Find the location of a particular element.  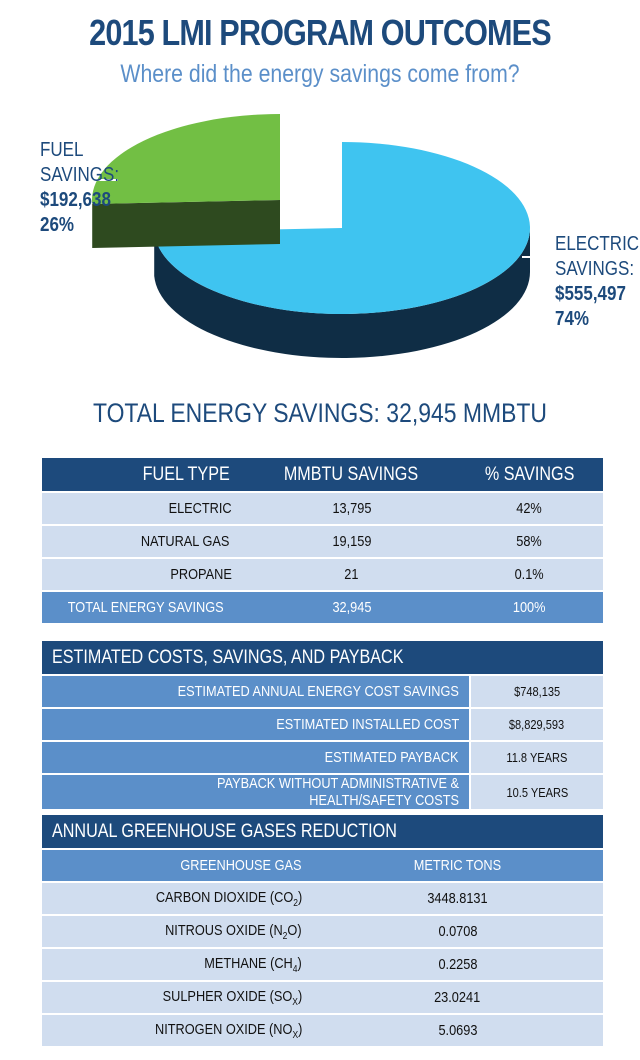

page-subtitle: Where did the energy savings come from? is located at coordinates (320, 74).